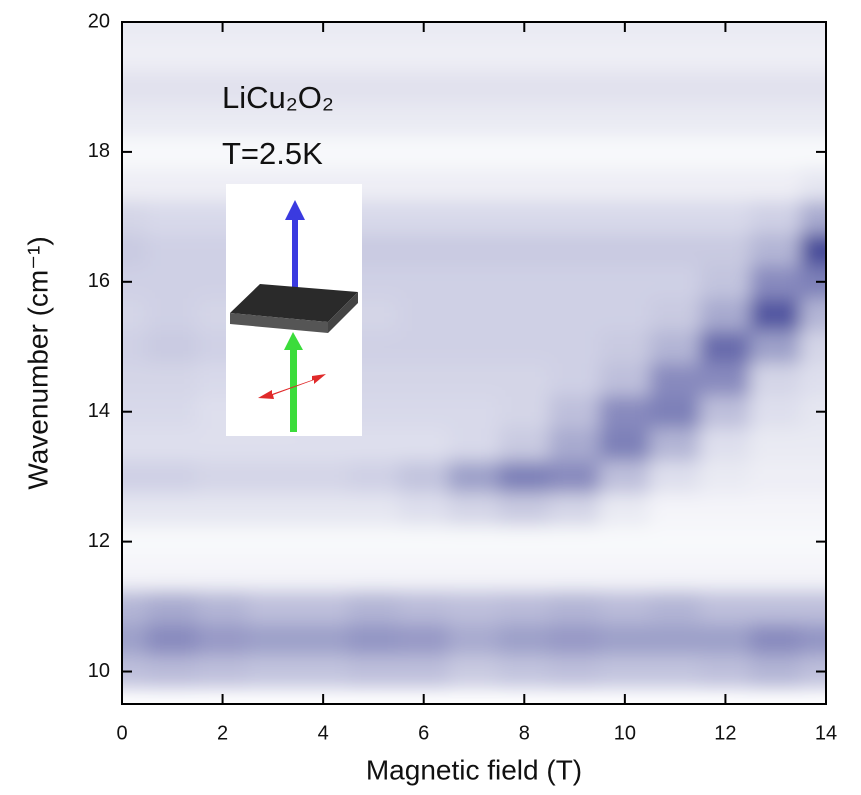 Image resolution: width=861 pixels, height=795 pixels. Describe the element at coordinates (272, 153) in the screenshot. I see `annotation: T=2.5K` at that location.